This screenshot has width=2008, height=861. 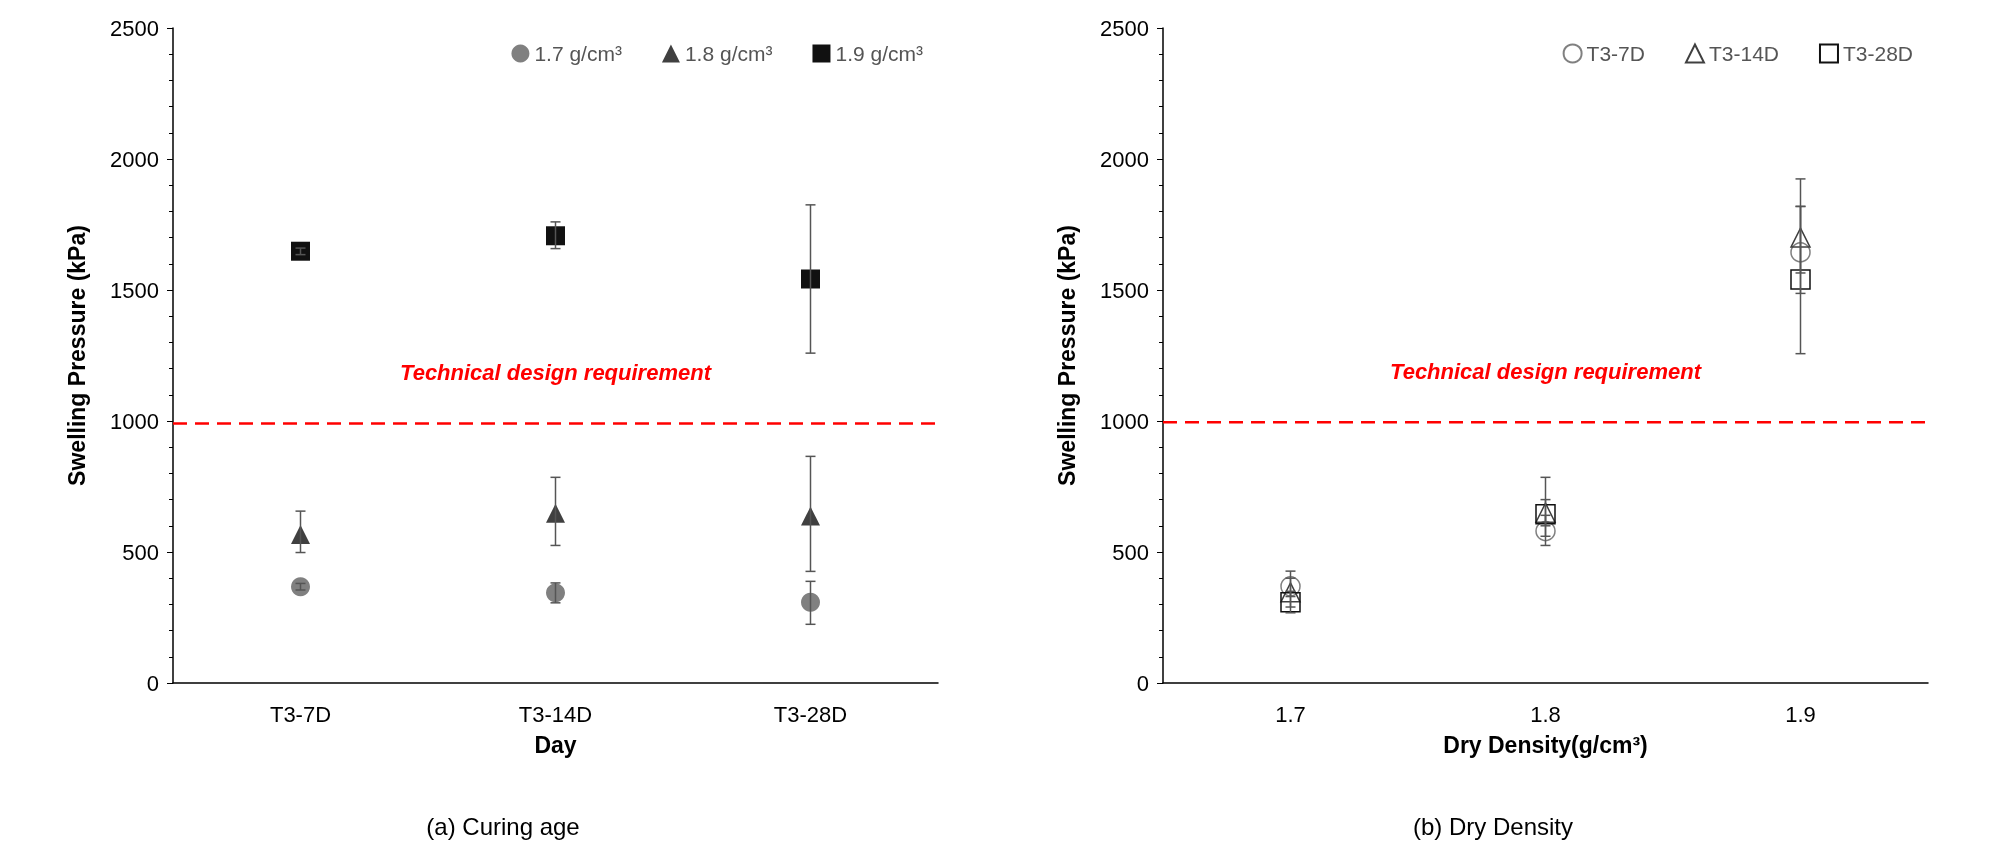 What do you see at coordinates (555, 714) in the screenshot?
I see `x-tick-label: T3-14D` at bounding box center [555, 714].